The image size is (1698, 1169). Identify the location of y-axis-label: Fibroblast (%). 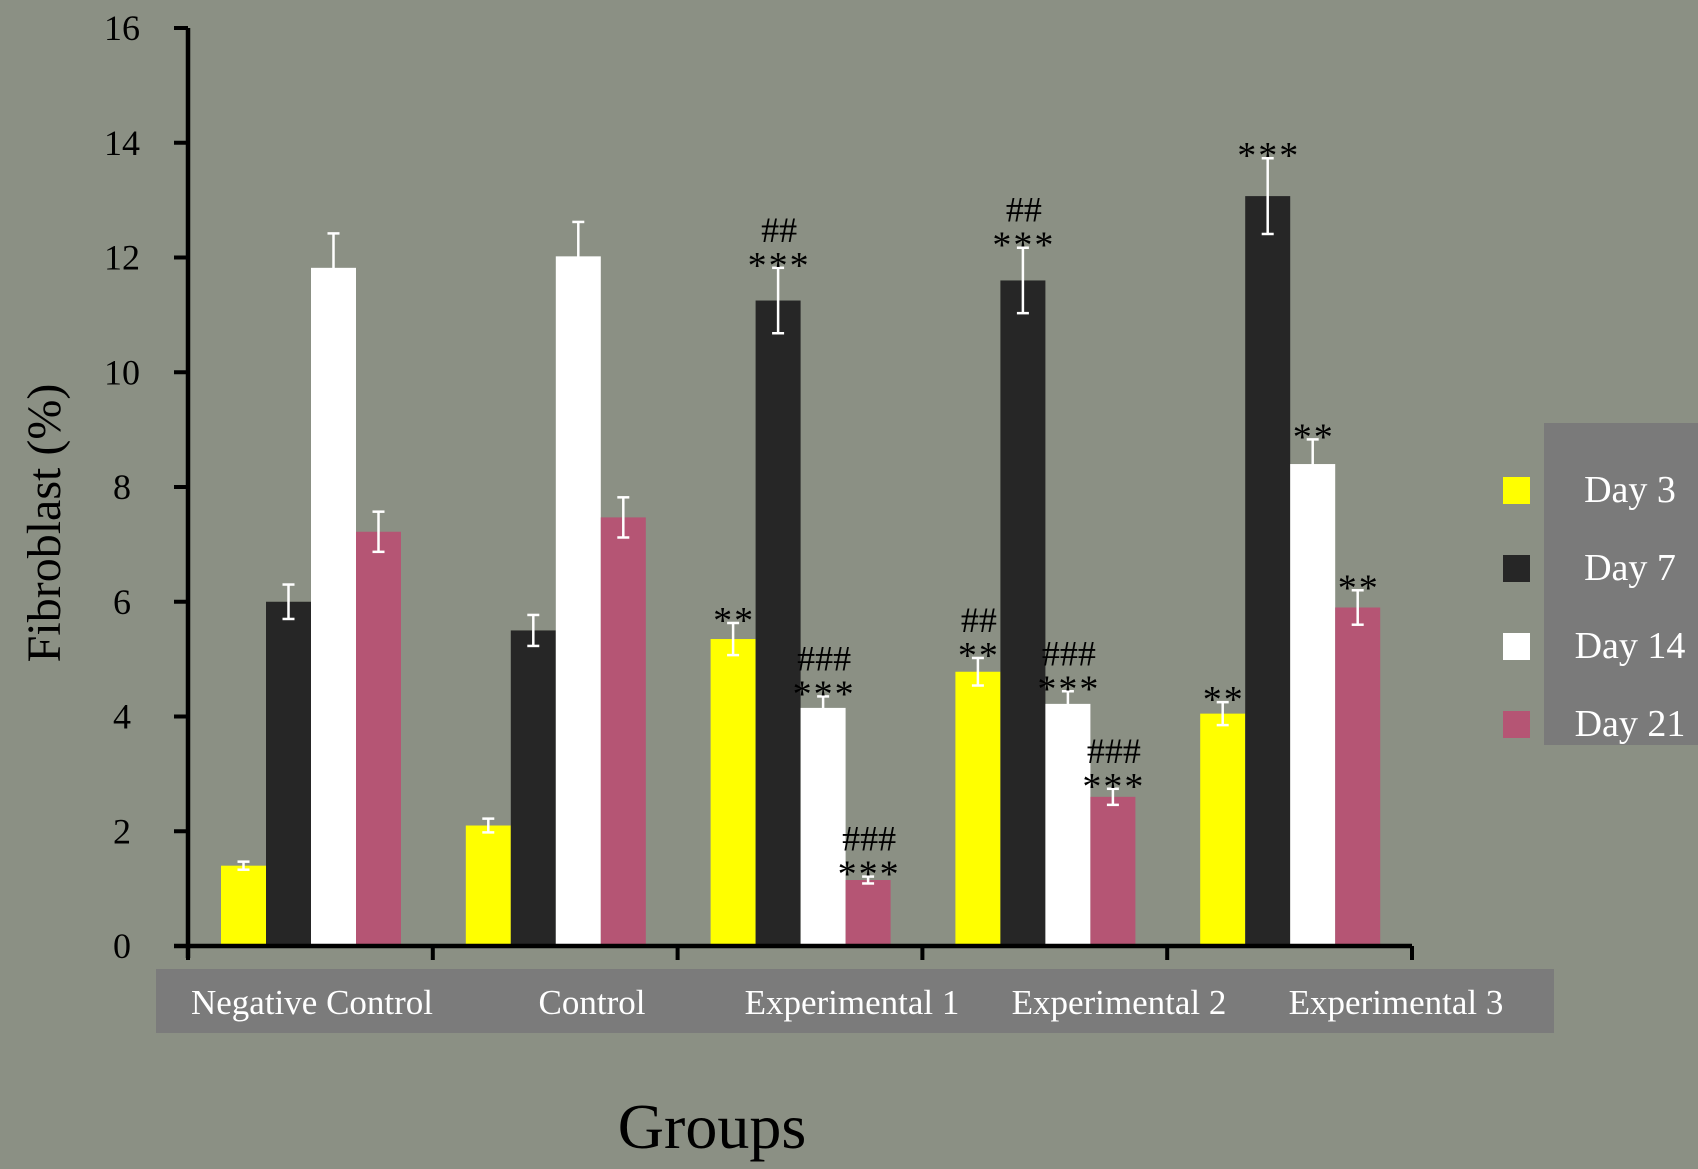
(44, 523).